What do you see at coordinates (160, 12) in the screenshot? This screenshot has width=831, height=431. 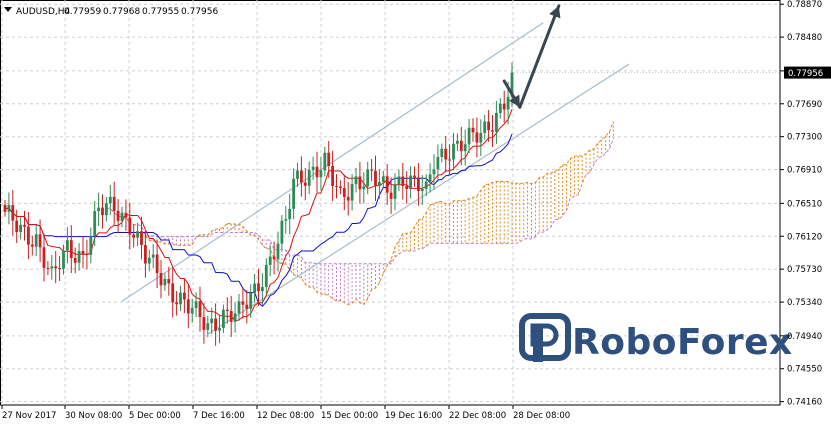 I see `header-low: 0.77955` at bounding box center [160, 12].